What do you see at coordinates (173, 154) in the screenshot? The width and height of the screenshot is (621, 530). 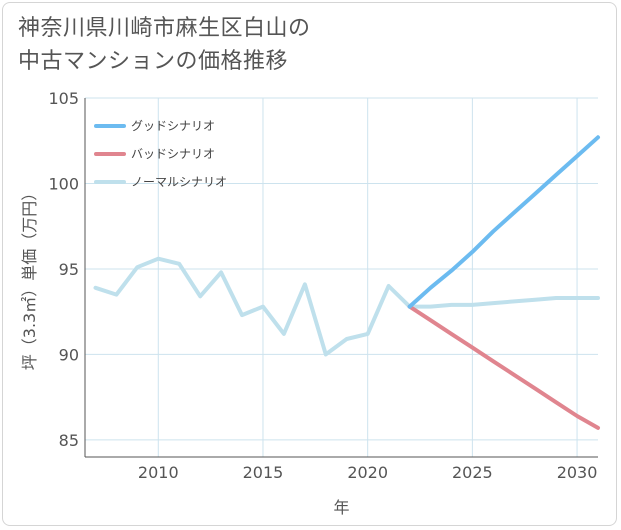 I see `legend-label: バッドシナリオ` at bounding box center [173, 154].